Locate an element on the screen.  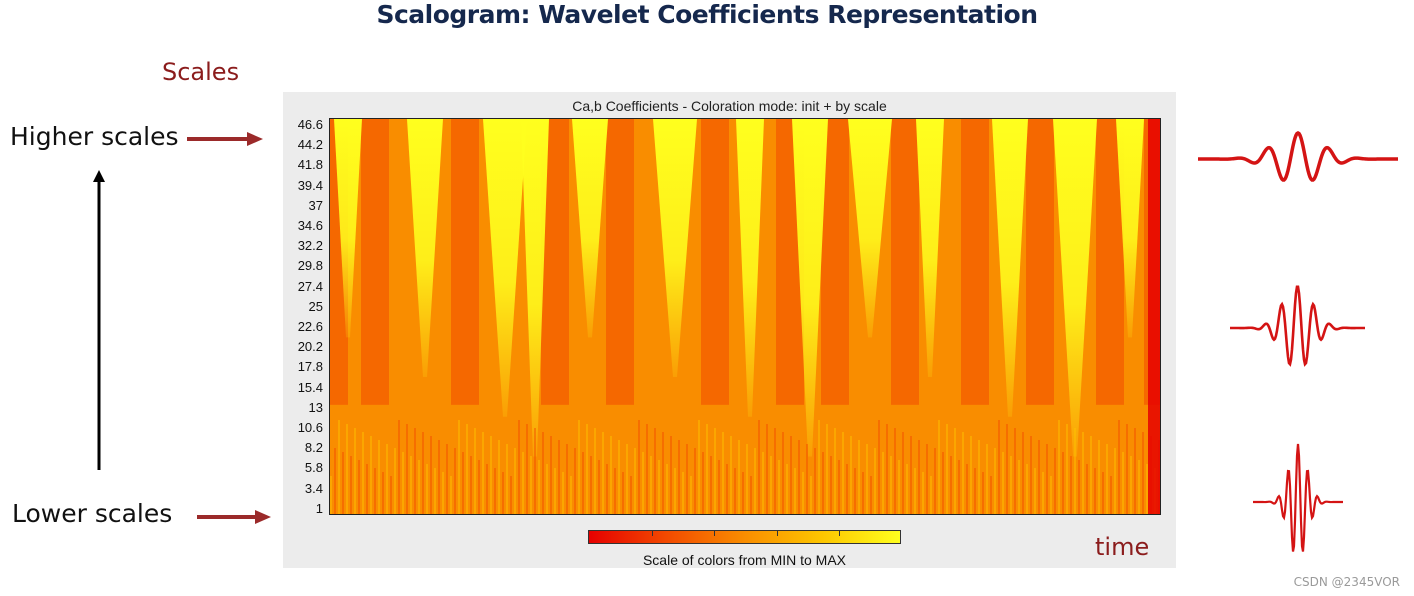
low-scale-wavelet-icon is located at coordinates (1298, 497).